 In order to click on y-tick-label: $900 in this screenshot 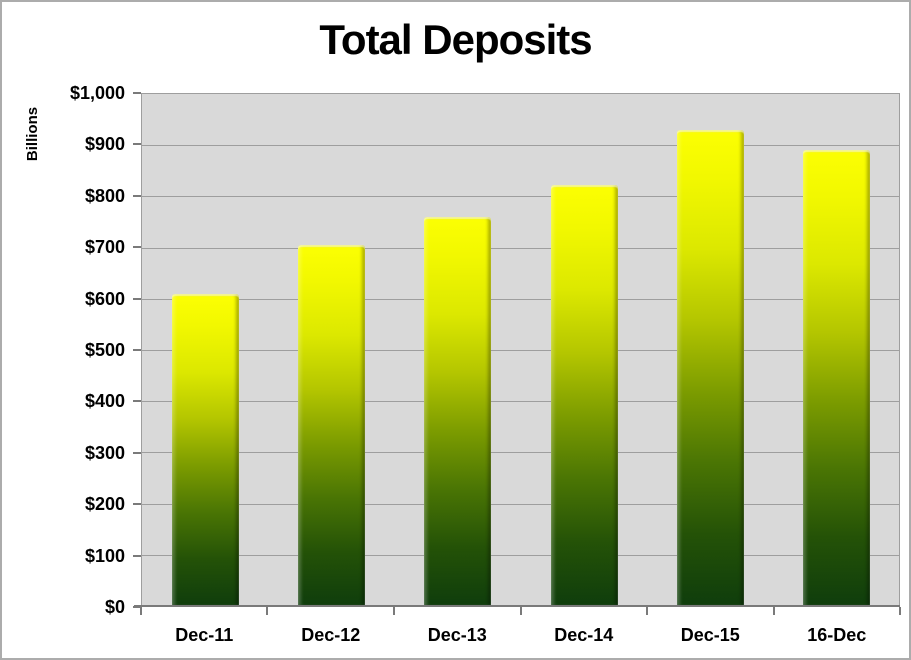, I will do `click(104, 144)`.